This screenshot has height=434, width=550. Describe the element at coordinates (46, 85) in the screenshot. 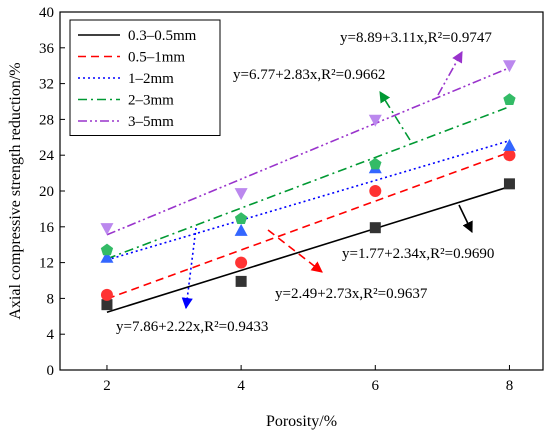

I see `y-tick-label-32: 32` at that location.